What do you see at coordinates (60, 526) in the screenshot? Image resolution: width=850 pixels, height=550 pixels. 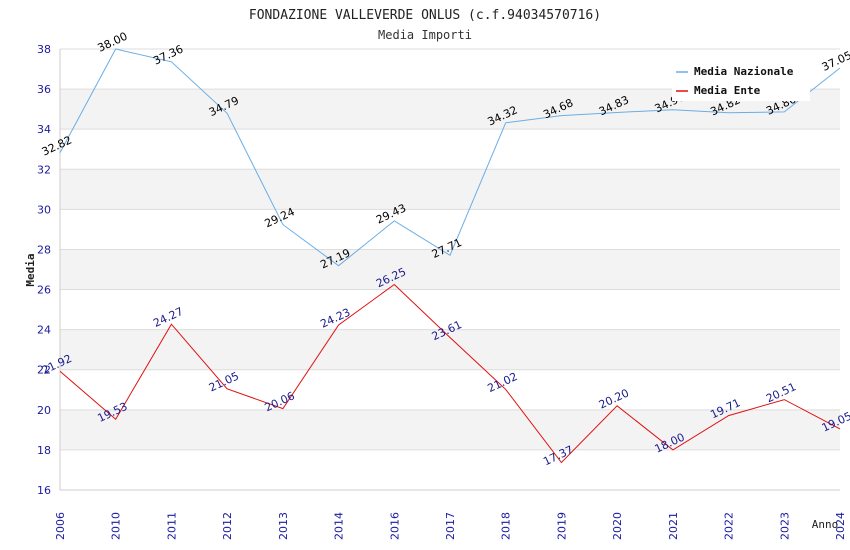 I see `x-tick-2006: 2006` at bounding box center [60, 526].